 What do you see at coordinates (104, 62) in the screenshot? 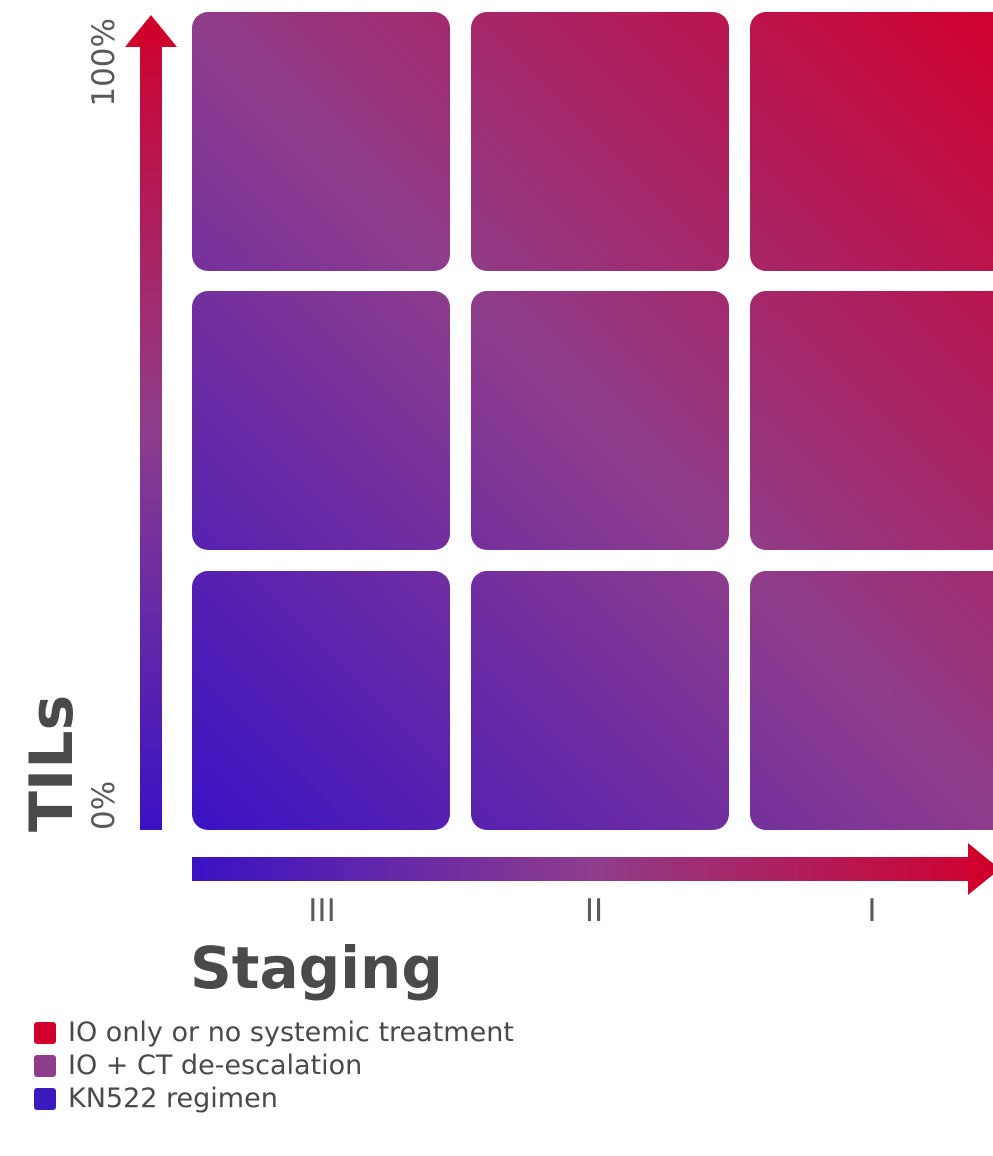
I see `y-axis-top-label: 100%` at bounding box center [104, 62].